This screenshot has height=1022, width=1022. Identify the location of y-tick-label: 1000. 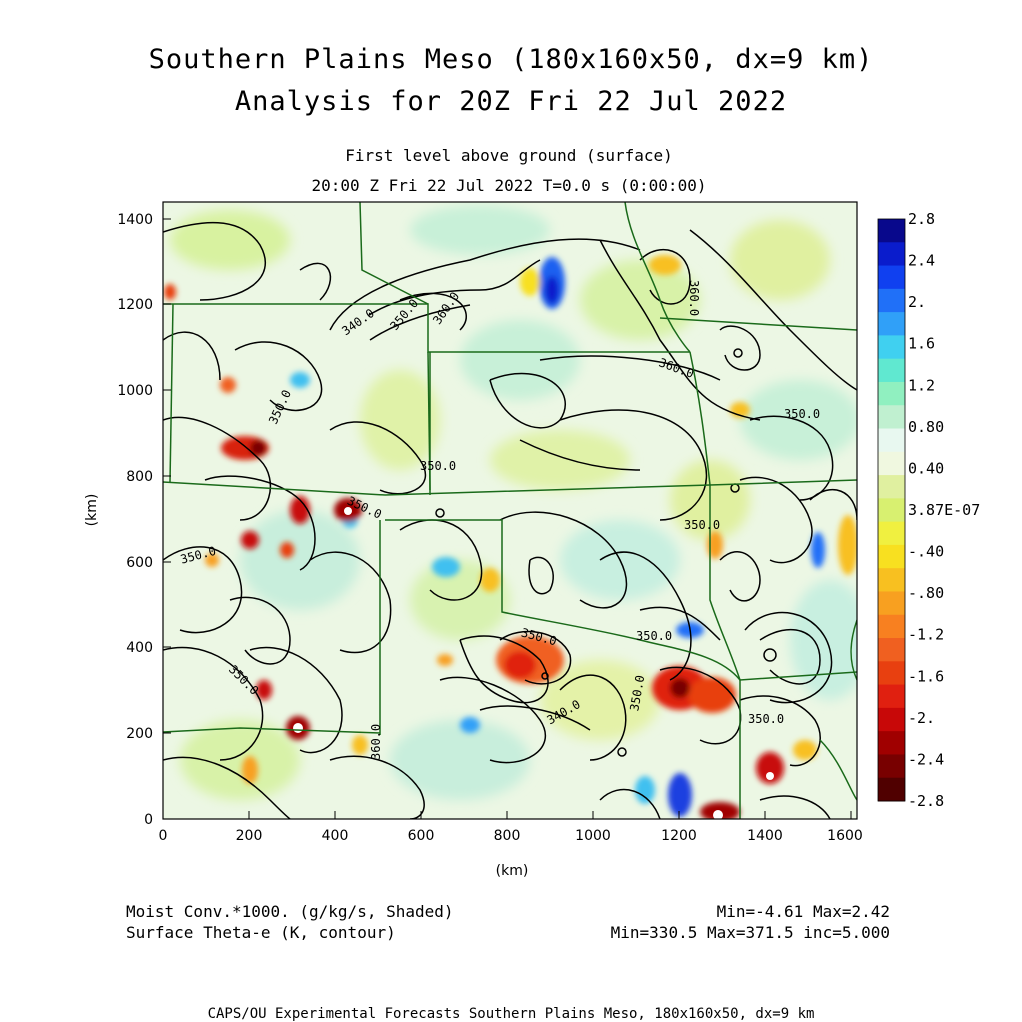
(135, 391).